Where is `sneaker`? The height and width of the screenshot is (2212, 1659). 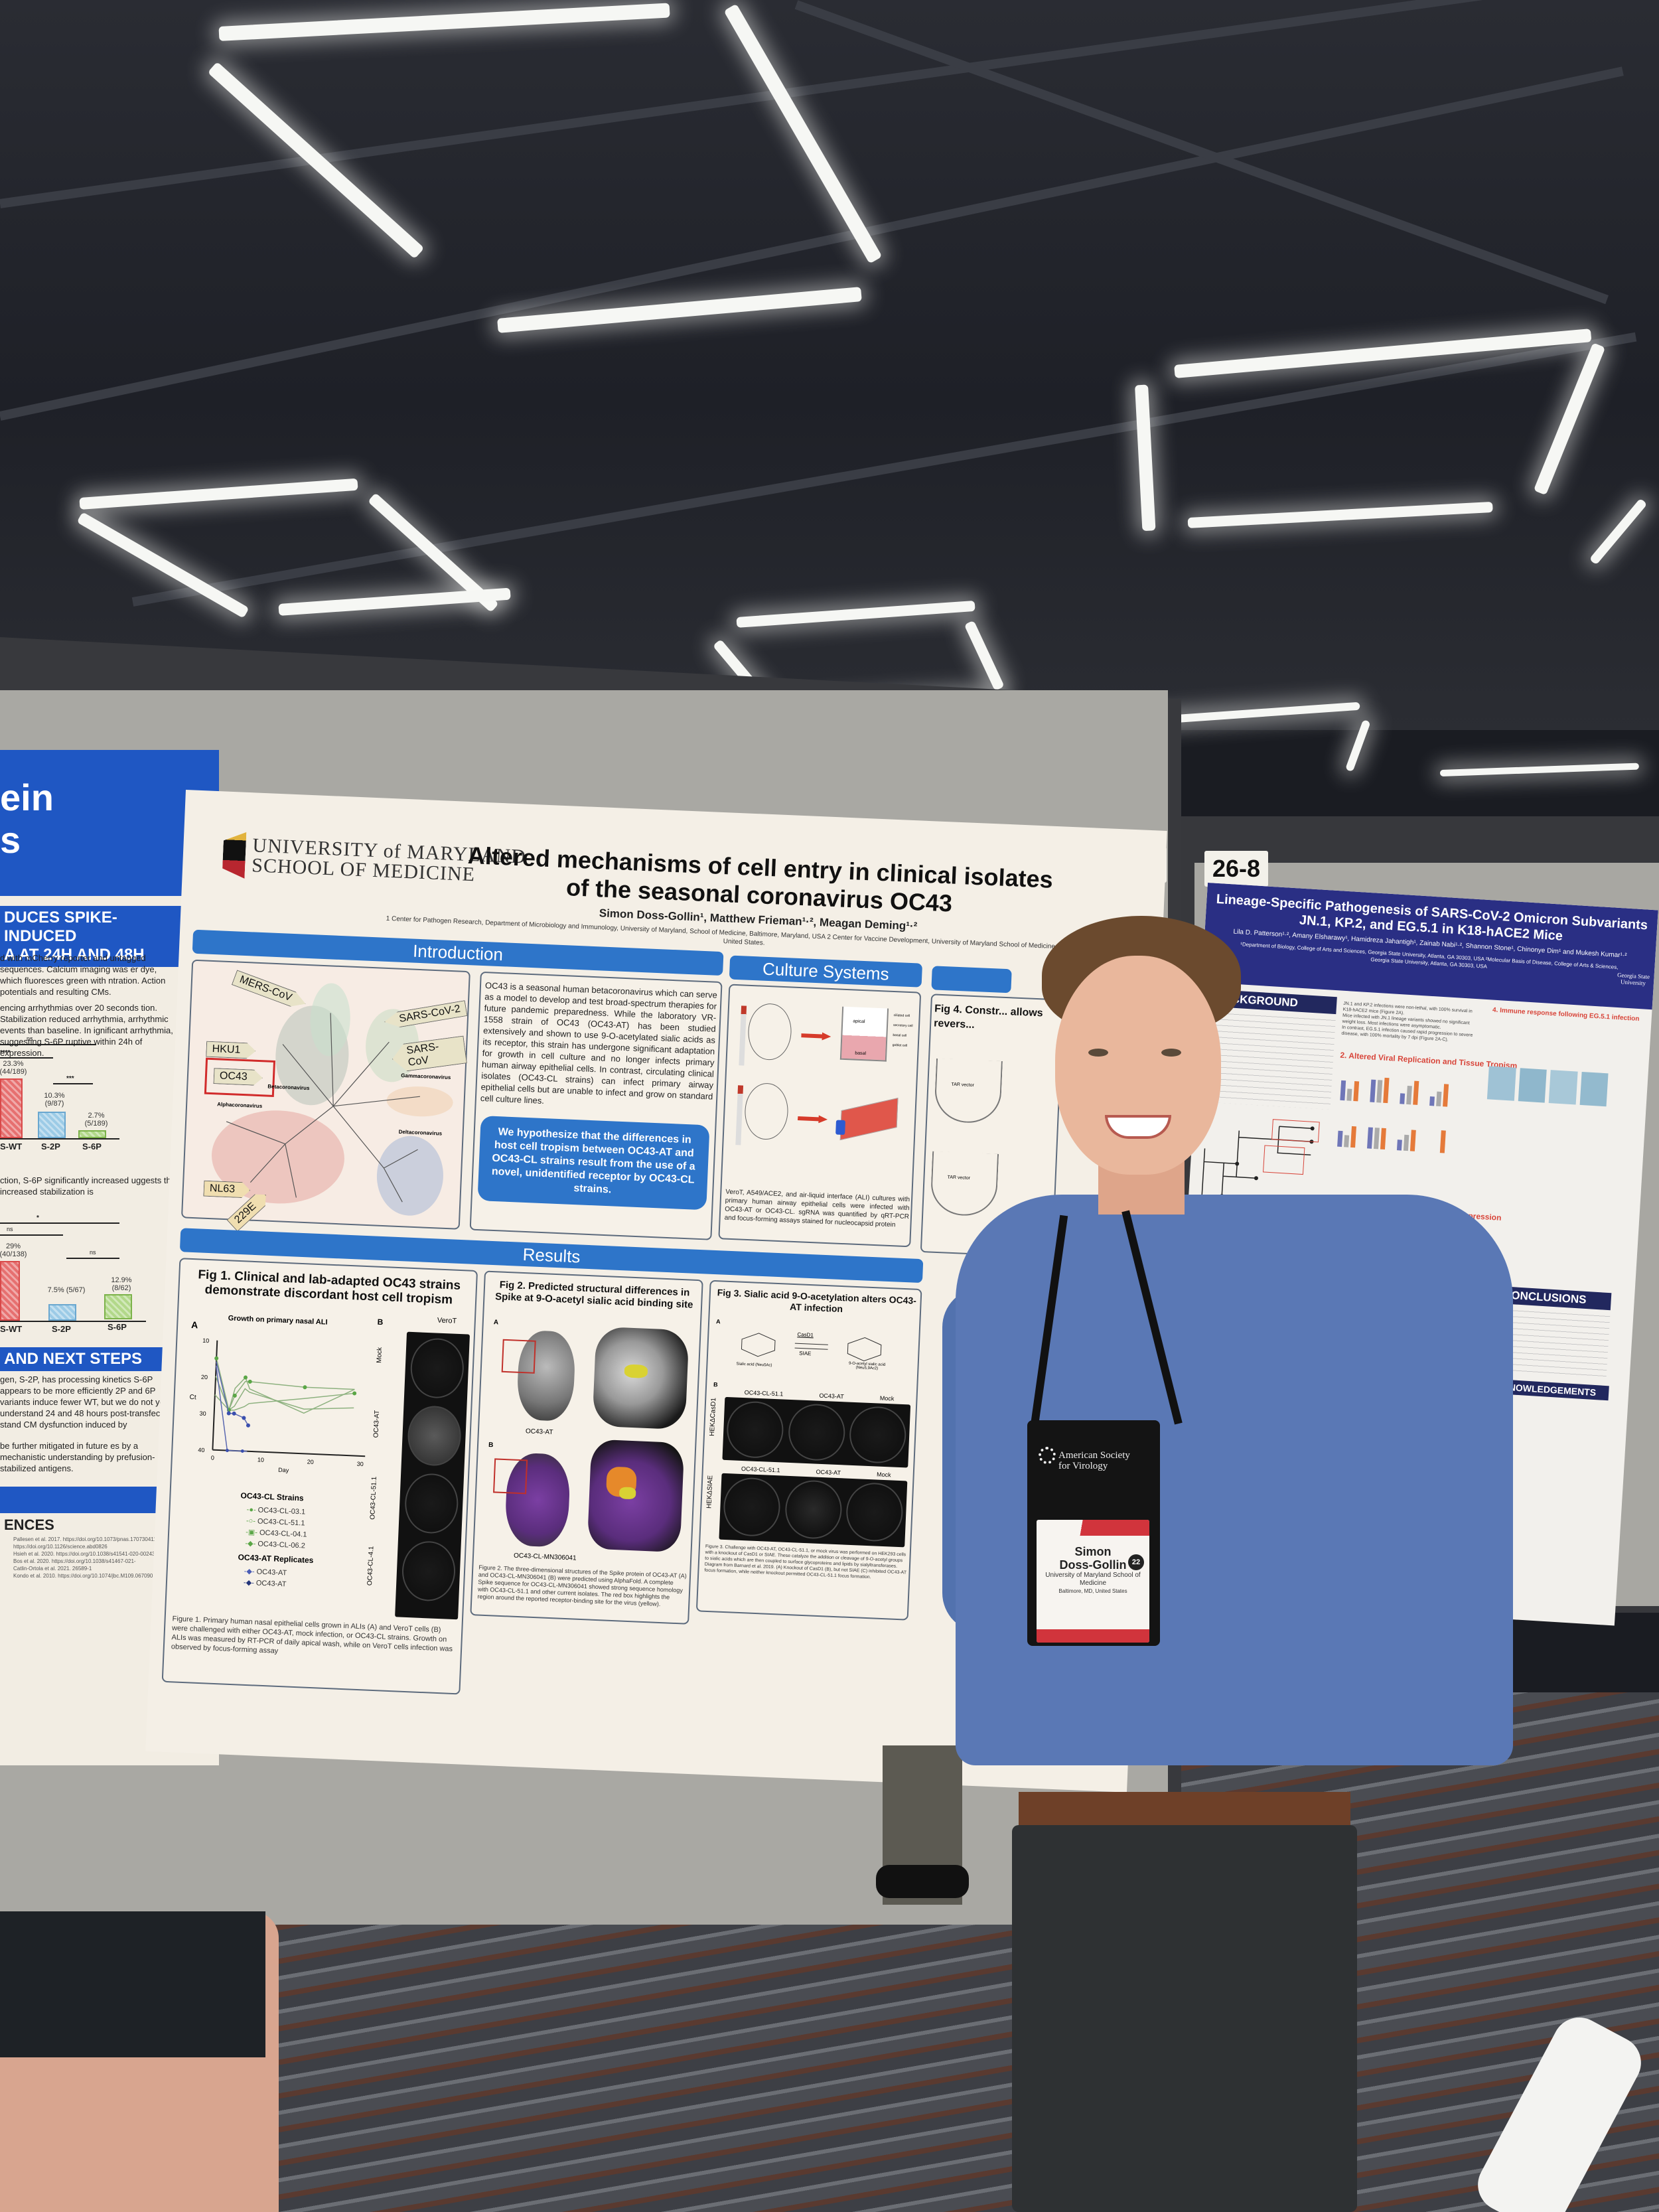 sneaker is located at coordinates (922, 1882).